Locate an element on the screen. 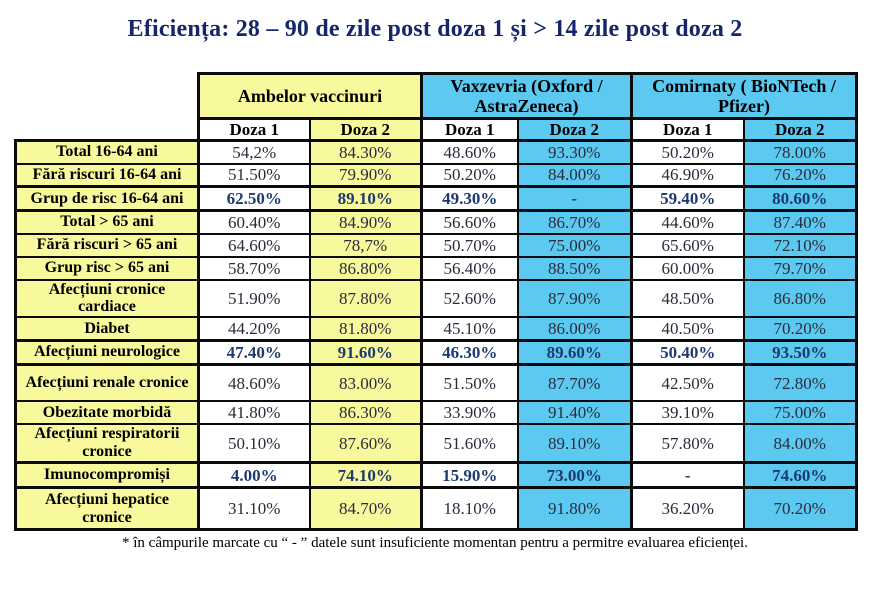  value-cell: 36.20% is located at coordinates (687, 509).